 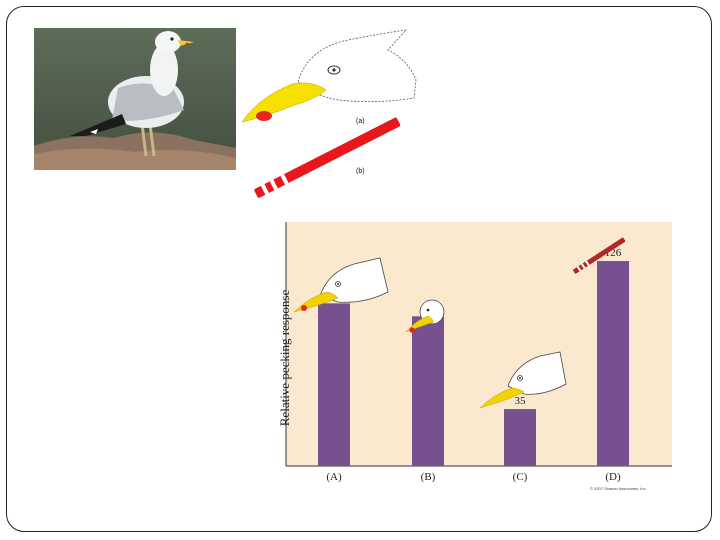 What do you see at coordinates (284, 102) in the screenshot?
I see `yellow-beak-model` at bounding box center [284, 102].